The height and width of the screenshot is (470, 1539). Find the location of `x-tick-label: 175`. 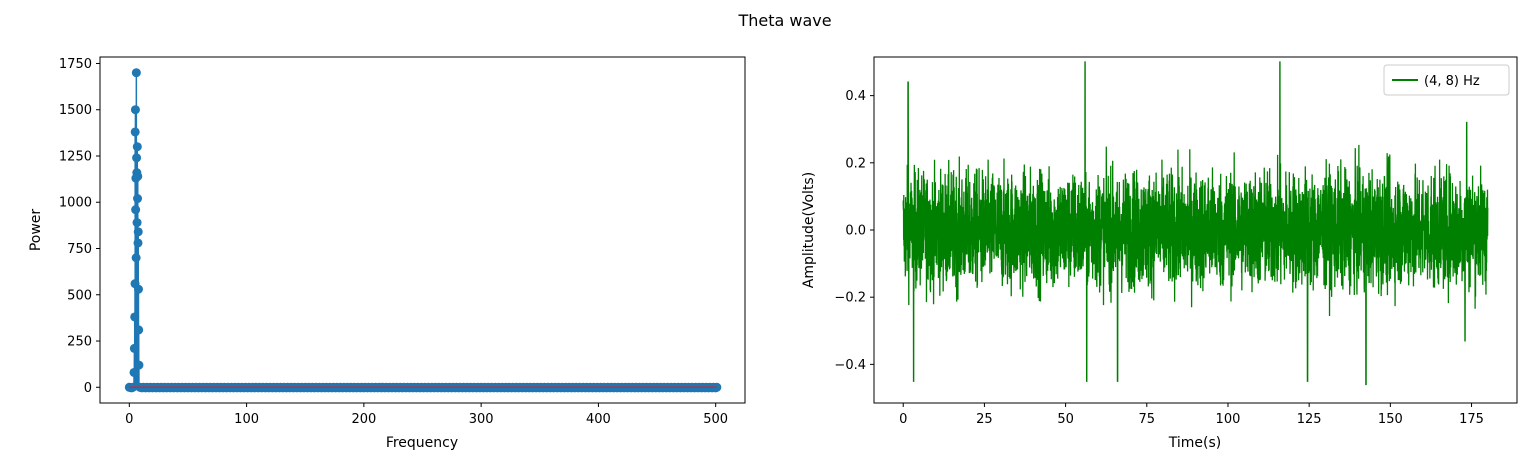

x-tick-label: 175 is located at coordinates (1471, 419).